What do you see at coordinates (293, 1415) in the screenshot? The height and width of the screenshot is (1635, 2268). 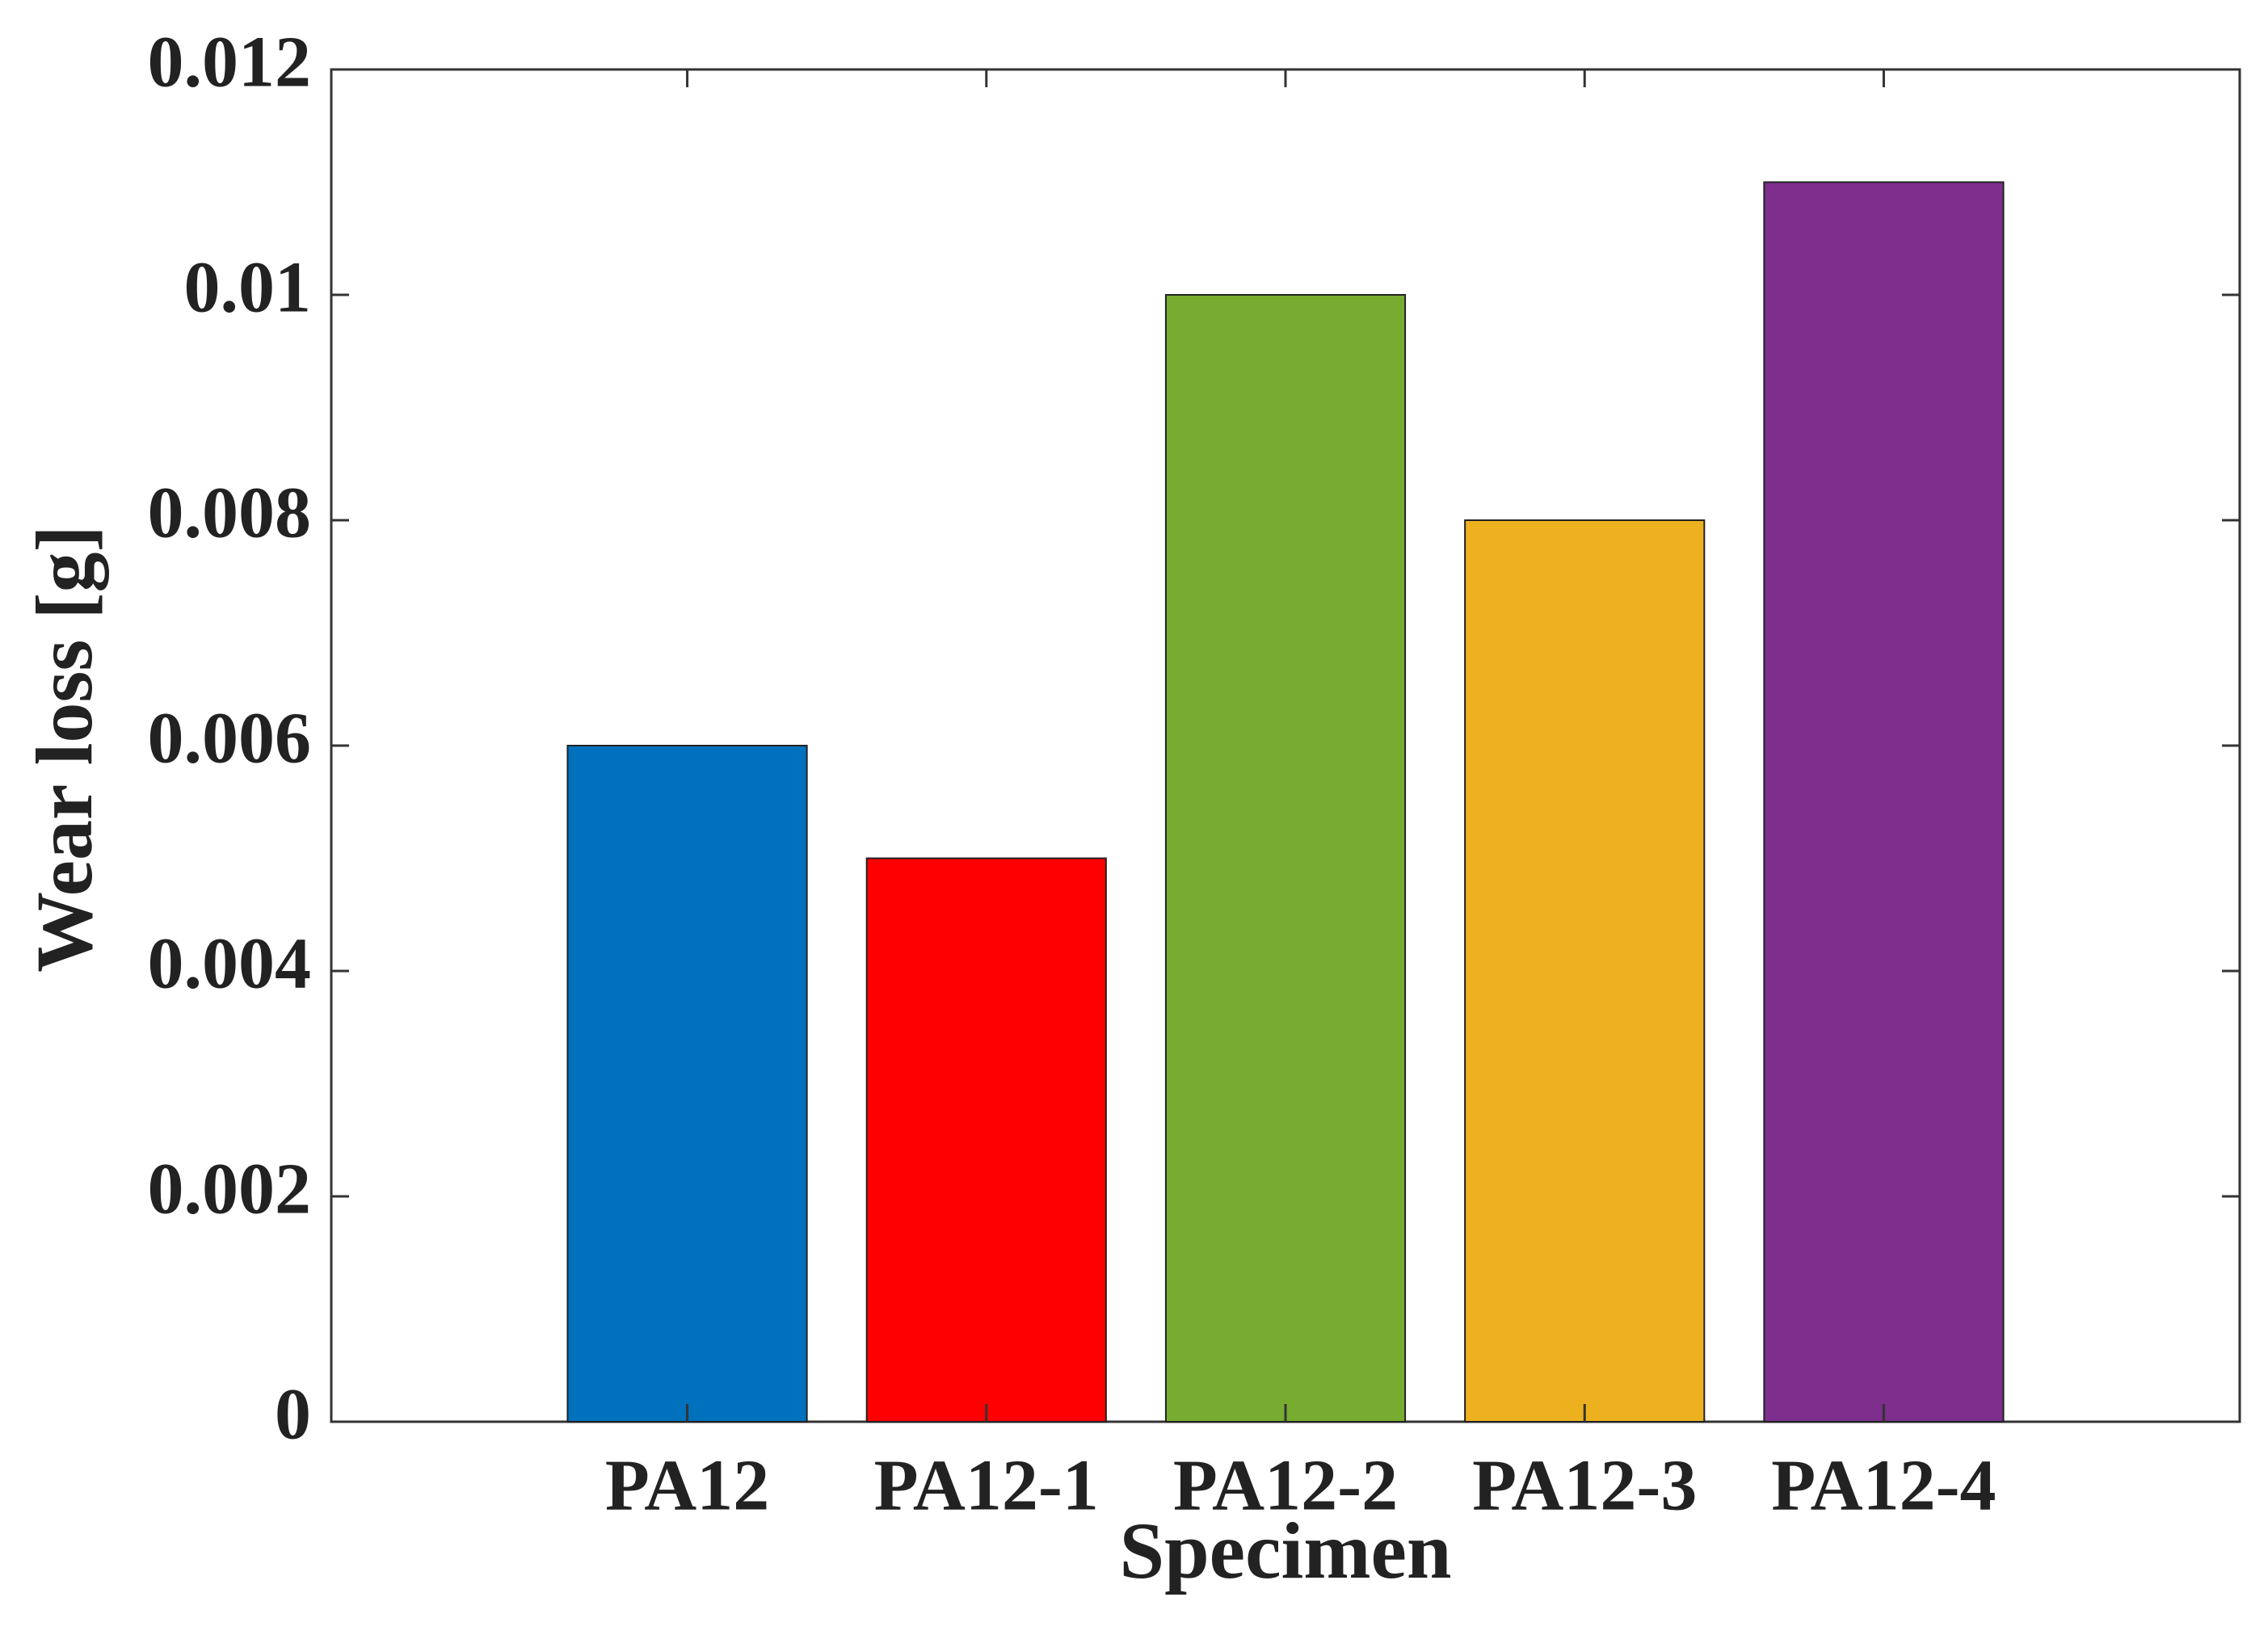 I see `y-tick-label: 0` at bounding box center [293, 1415].